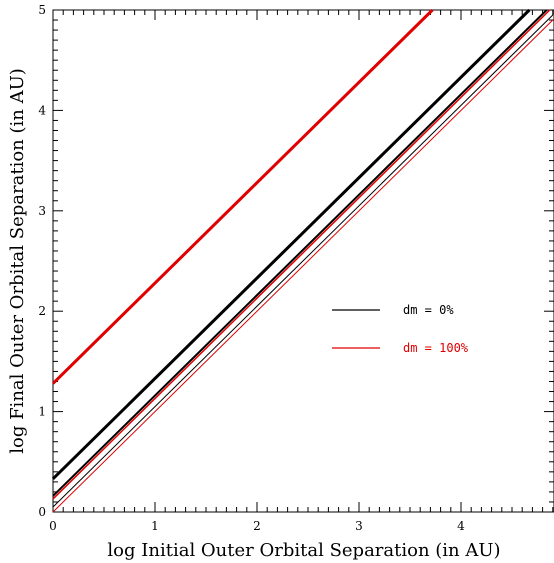 The height and width of the screenshot is (563, 554). Describe the element at coordinates (42, 10) in the screenshot. I see `y-tick-label: 5` at that location.